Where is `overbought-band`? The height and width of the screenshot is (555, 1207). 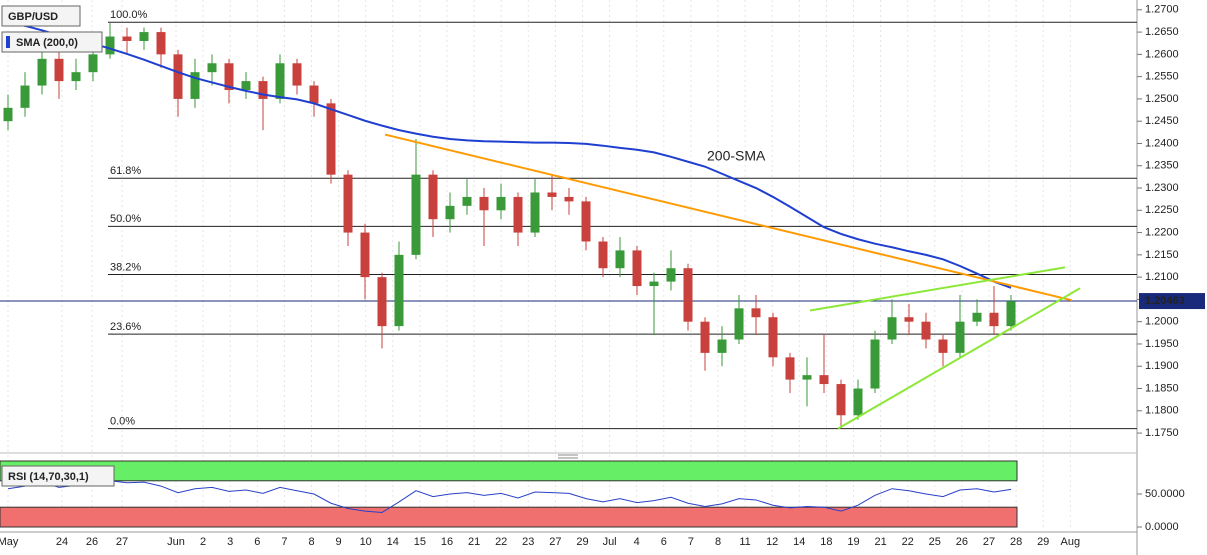 overbought-band is located at coordinates (509, 471).